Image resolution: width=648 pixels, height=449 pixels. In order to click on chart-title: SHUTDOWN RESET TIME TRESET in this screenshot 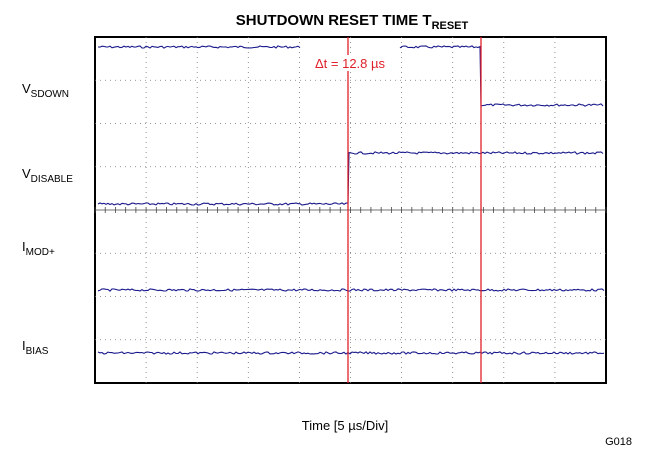, I will do `click(352, 22)`.